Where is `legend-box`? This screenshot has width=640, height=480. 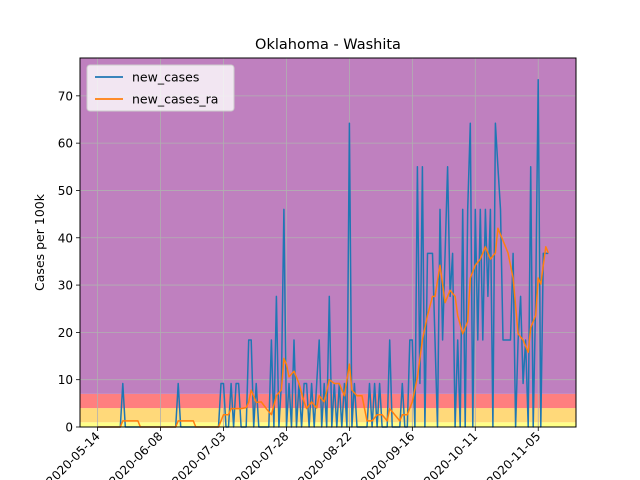 legend-box is located at coordinates (160, 88).